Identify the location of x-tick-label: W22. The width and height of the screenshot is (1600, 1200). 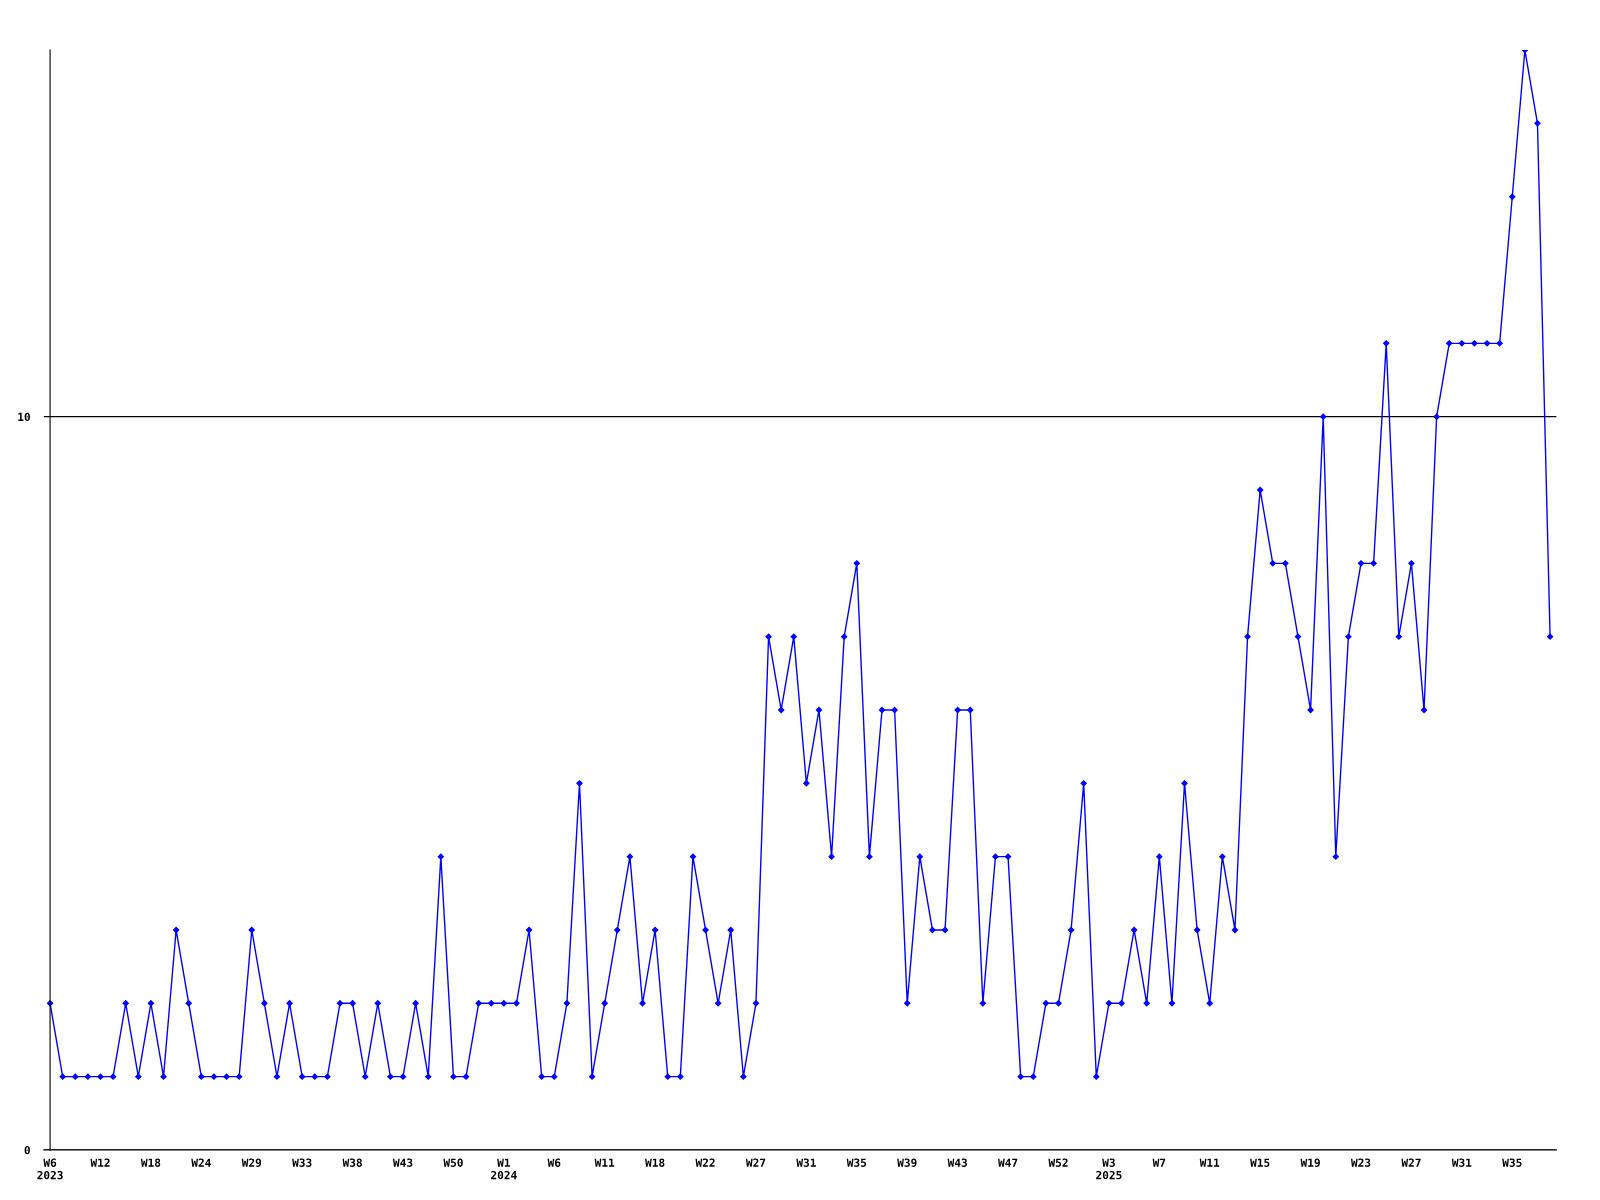
(705, 1162).